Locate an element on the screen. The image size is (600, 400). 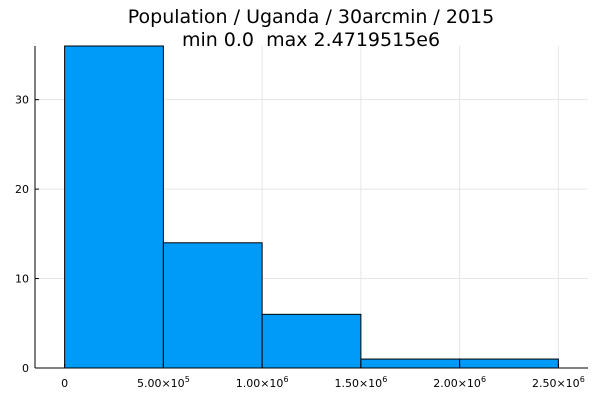
x-tick-label: 0 is located at coordinates (64, 383).